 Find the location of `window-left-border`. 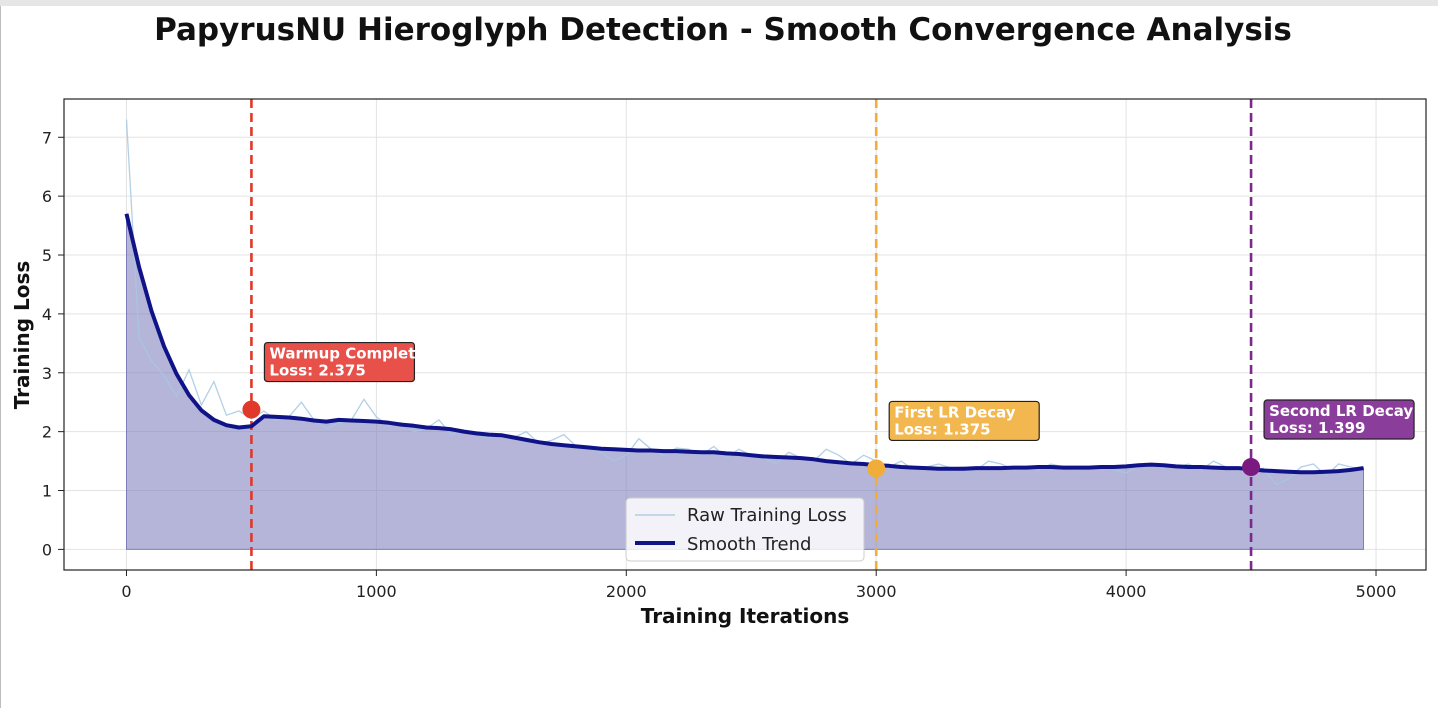

window-left-border is located at coordinates (0, 357).